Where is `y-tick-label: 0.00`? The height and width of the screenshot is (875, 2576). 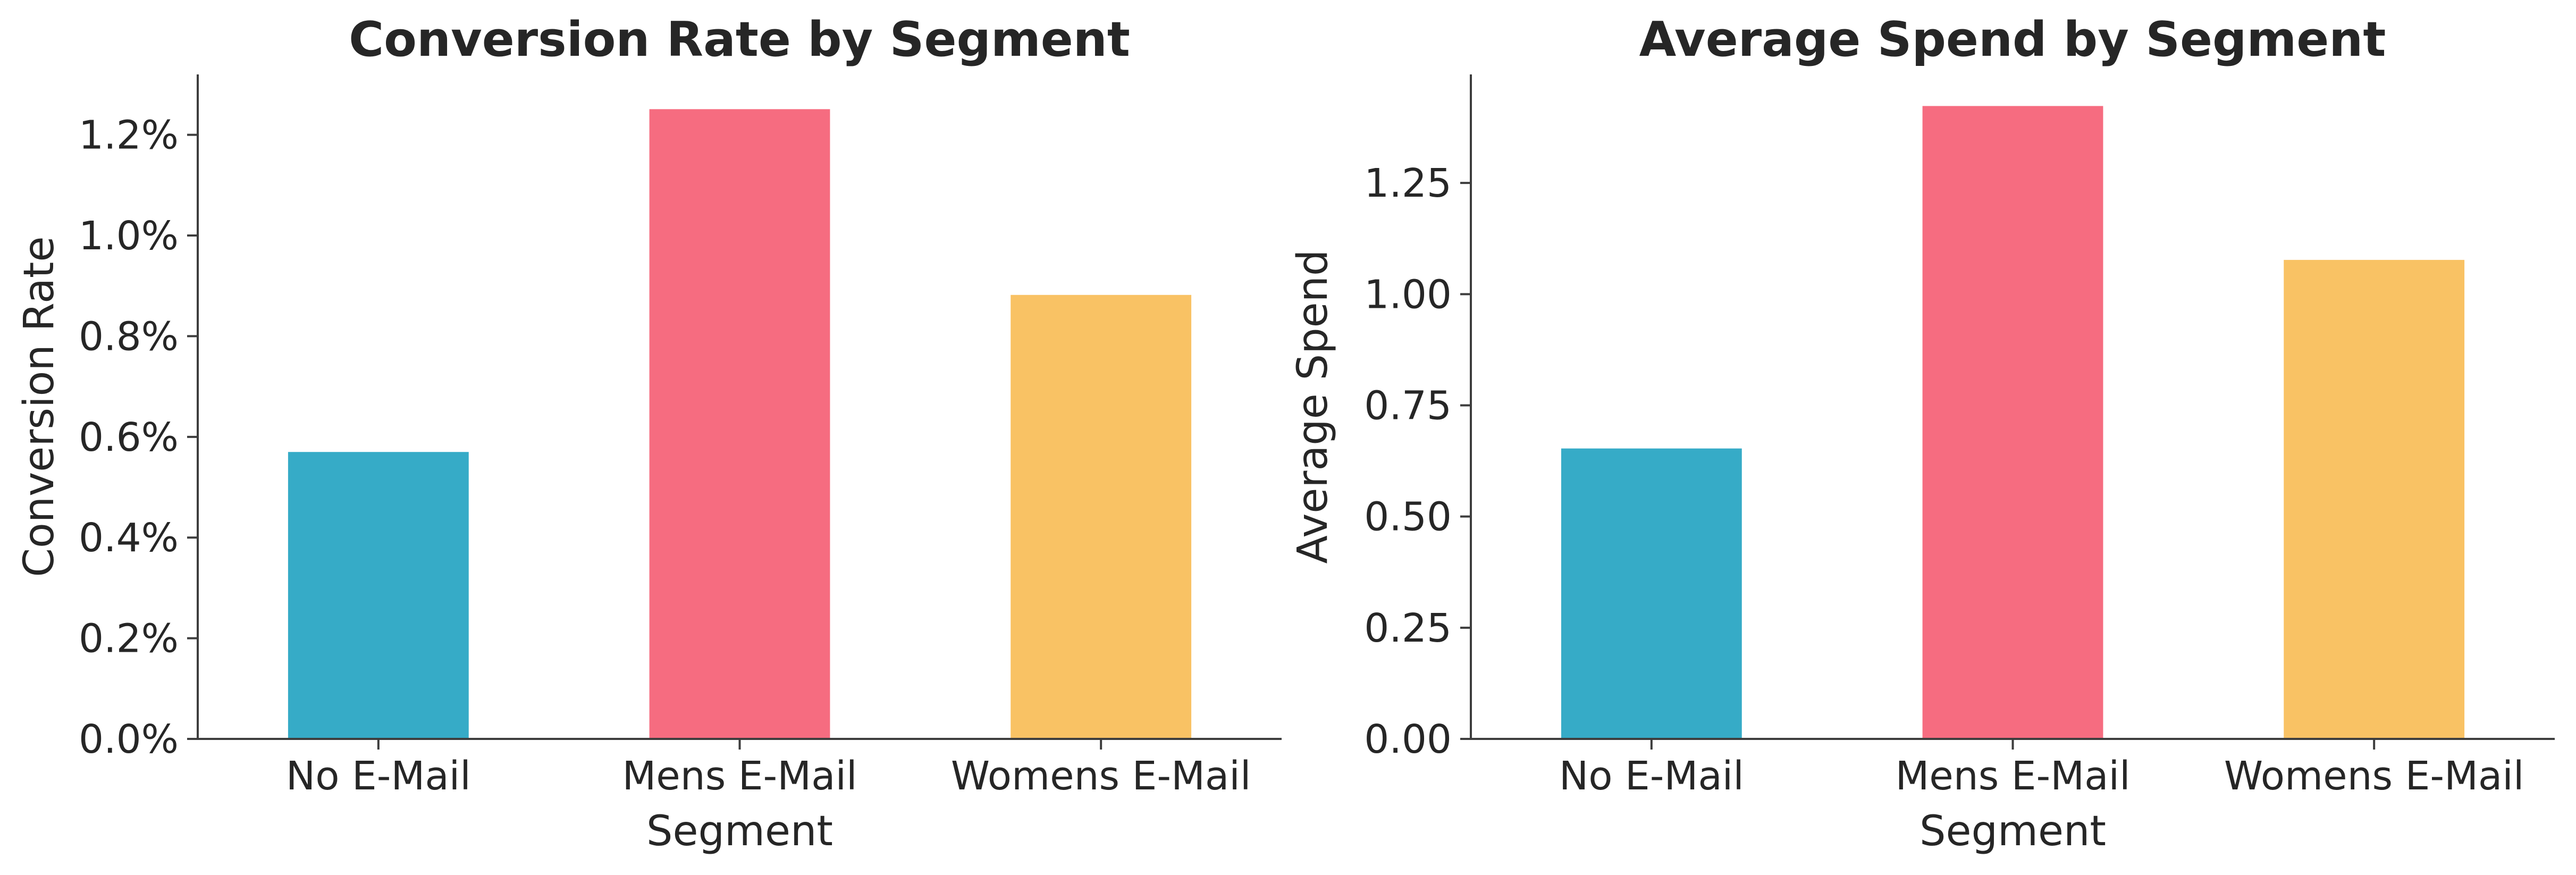 y-tick-label: 0.00 is located at coordinates (1408, 739).